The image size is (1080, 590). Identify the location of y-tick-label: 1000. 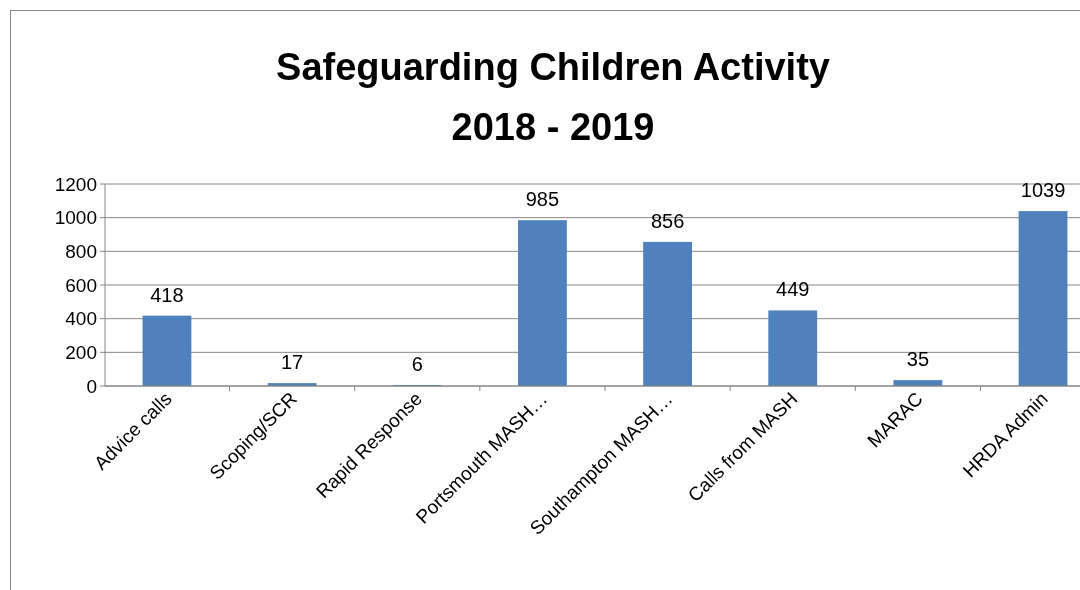
(75, 218).